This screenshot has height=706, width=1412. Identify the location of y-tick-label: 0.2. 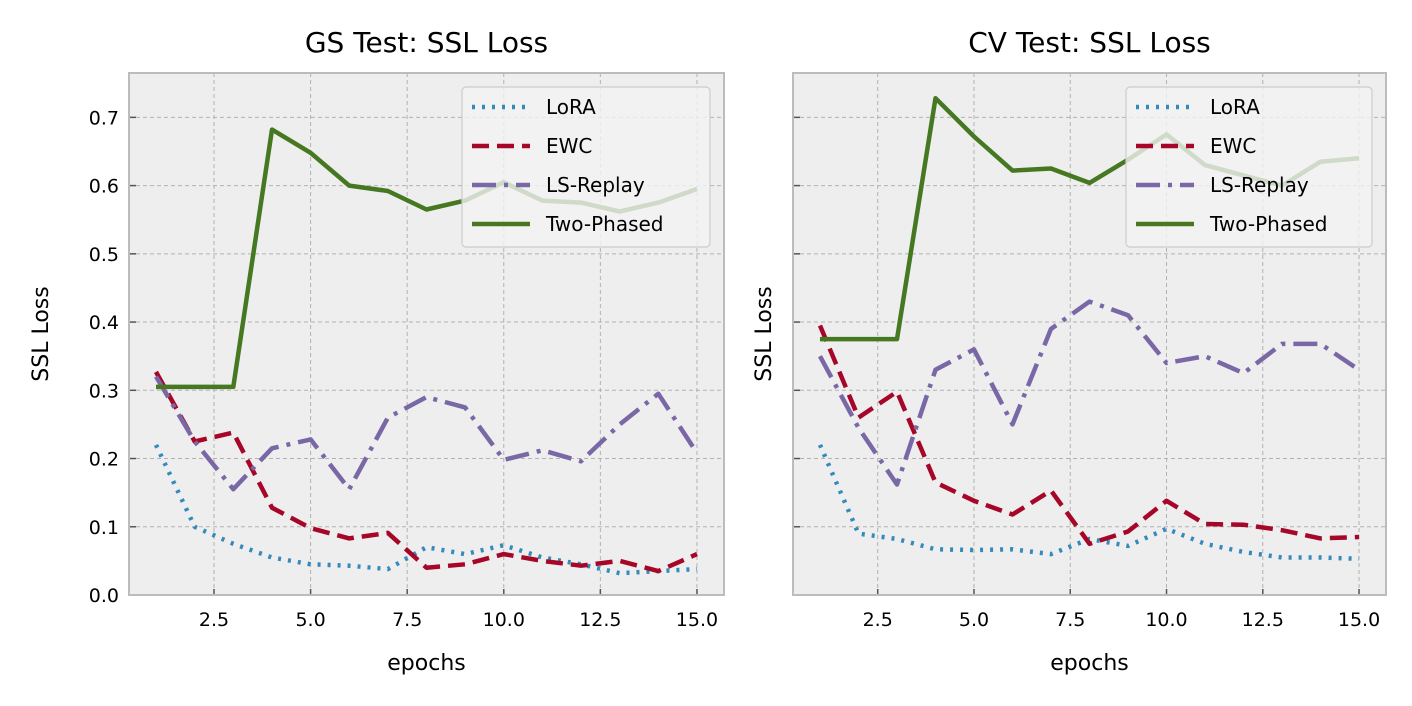
(104, 460).